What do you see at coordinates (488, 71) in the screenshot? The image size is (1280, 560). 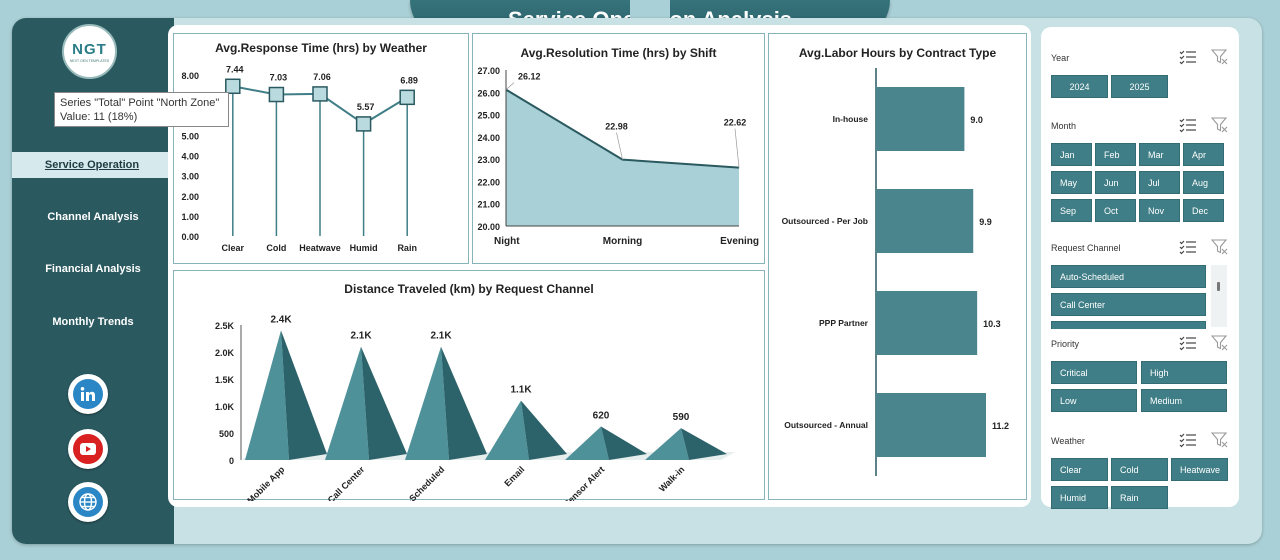 I see `y-tick-label: 27.00` at bounding box center [488, 71].